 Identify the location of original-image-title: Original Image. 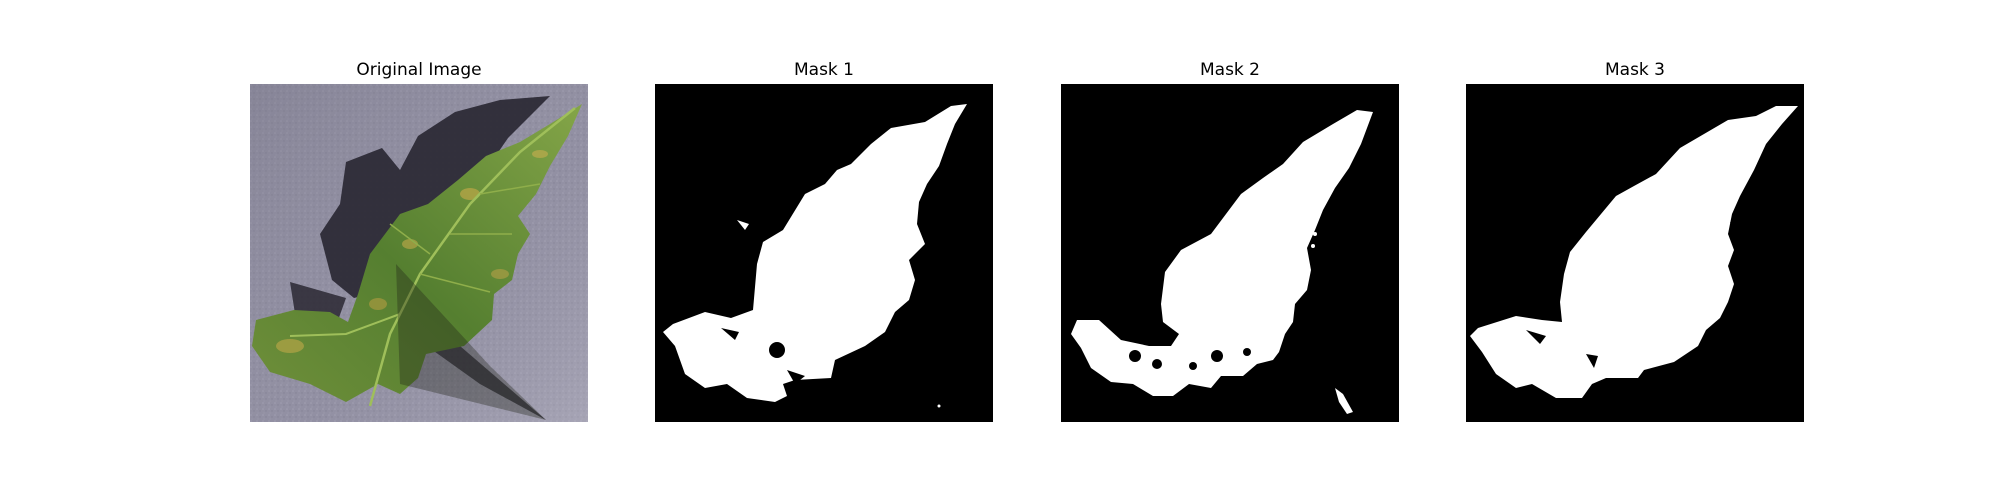
(419, 70).